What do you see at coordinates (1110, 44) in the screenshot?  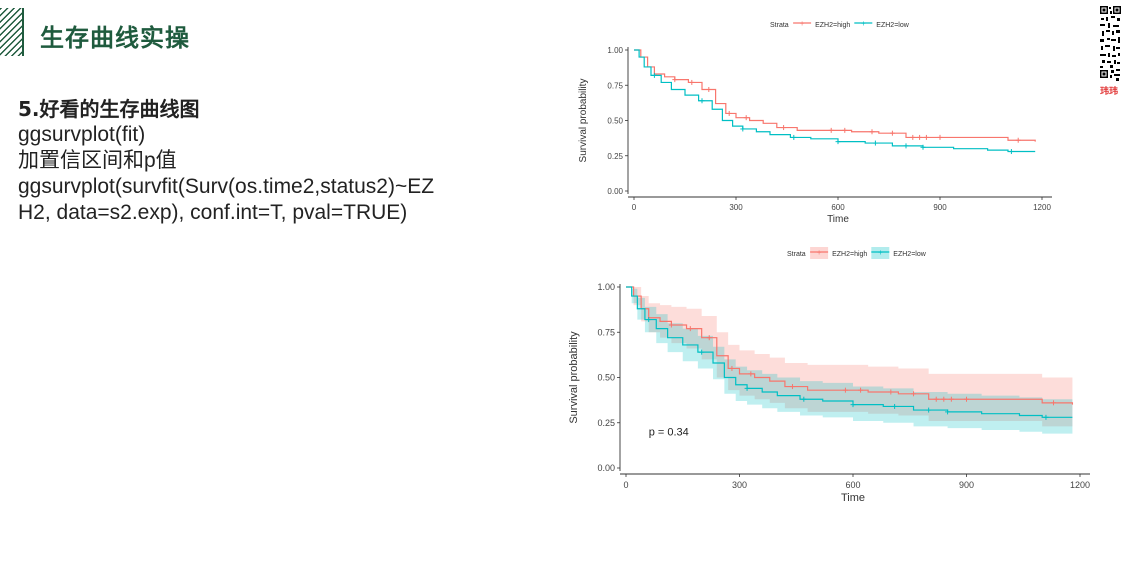 I see `qr-code-icon` at bounding box center [1110, 44].